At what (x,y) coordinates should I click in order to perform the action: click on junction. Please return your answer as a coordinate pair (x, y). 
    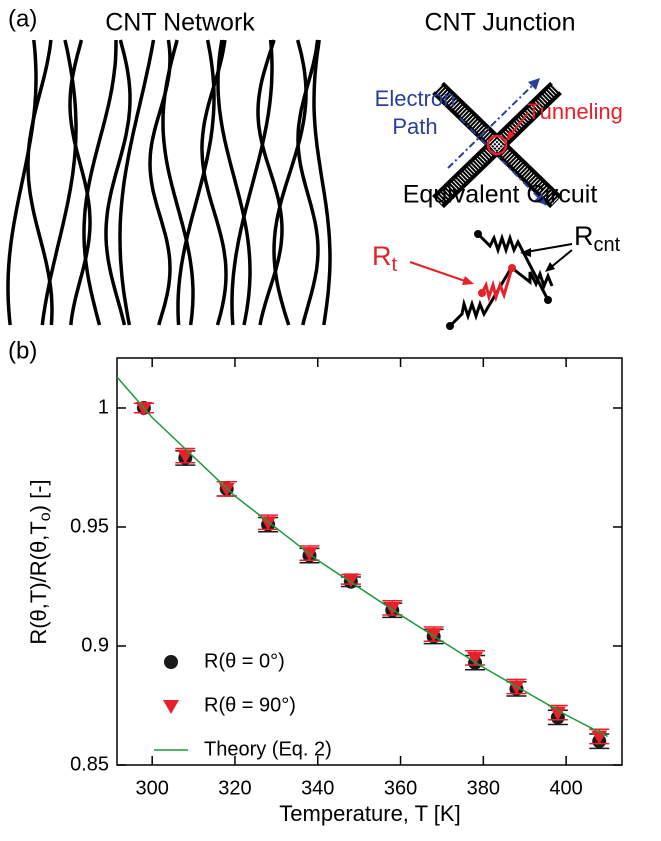
    Looking at the image, I should click on (497, 143).